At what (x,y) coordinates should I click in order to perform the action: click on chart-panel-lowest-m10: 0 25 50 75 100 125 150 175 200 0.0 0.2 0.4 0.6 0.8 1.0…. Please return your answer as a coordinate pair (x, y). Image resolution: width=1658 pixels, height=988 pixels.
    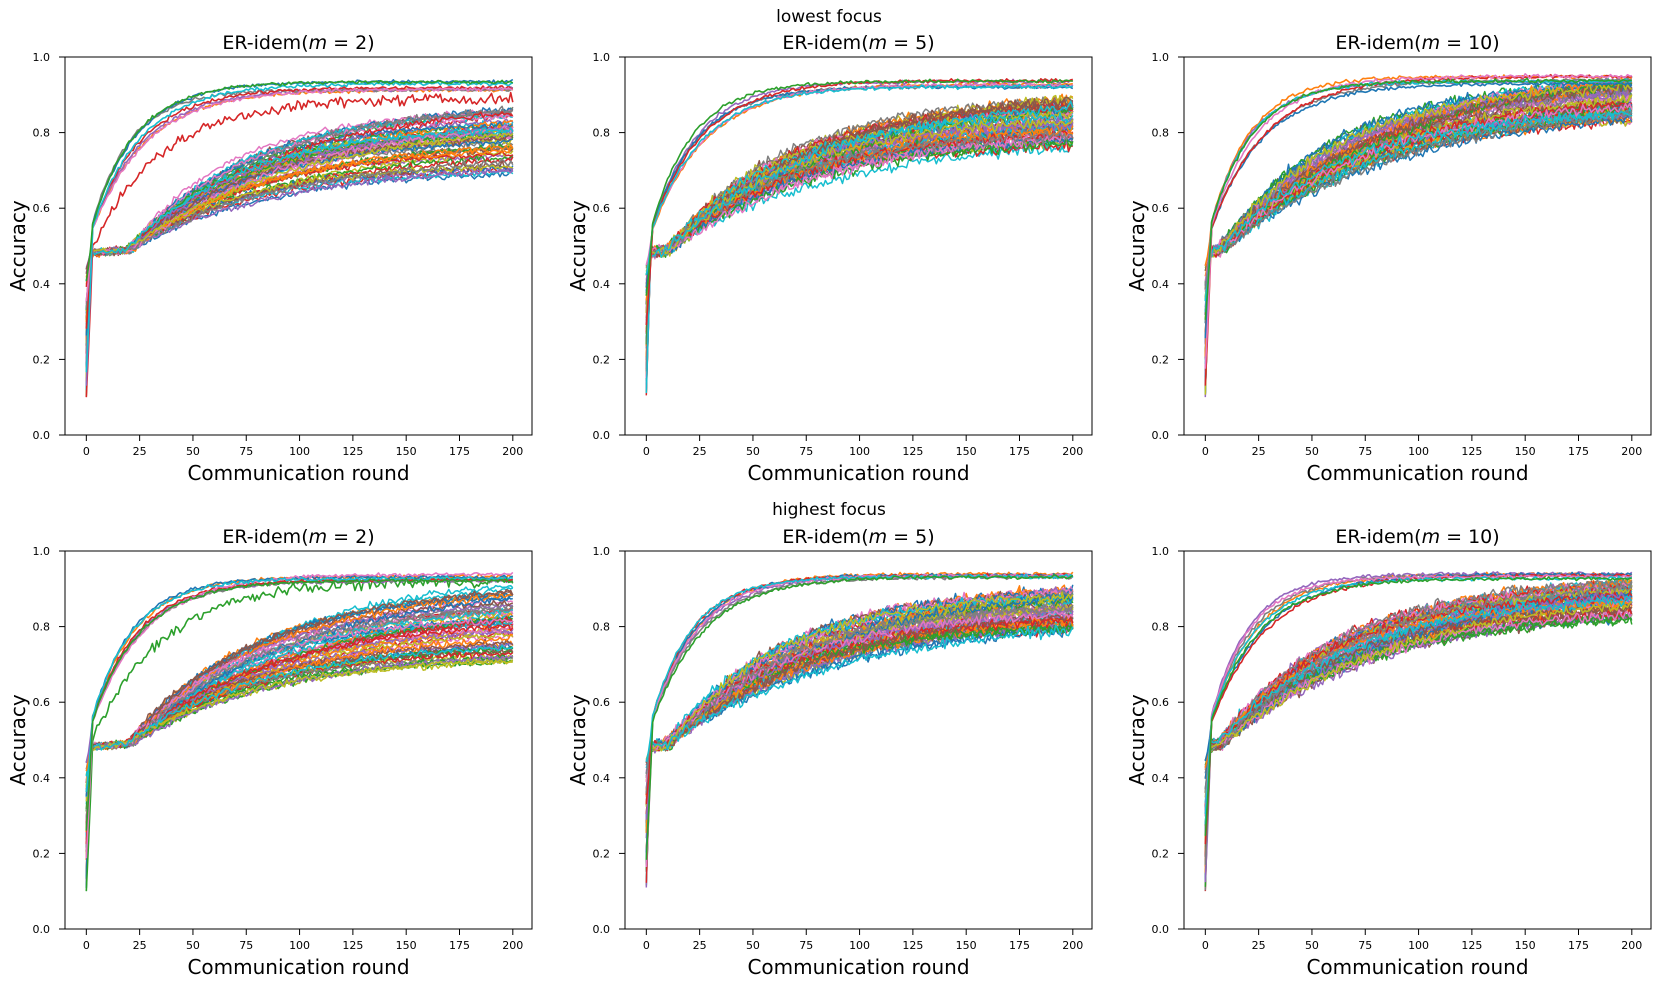
    Looking at the image, I should click on (1388, 258).